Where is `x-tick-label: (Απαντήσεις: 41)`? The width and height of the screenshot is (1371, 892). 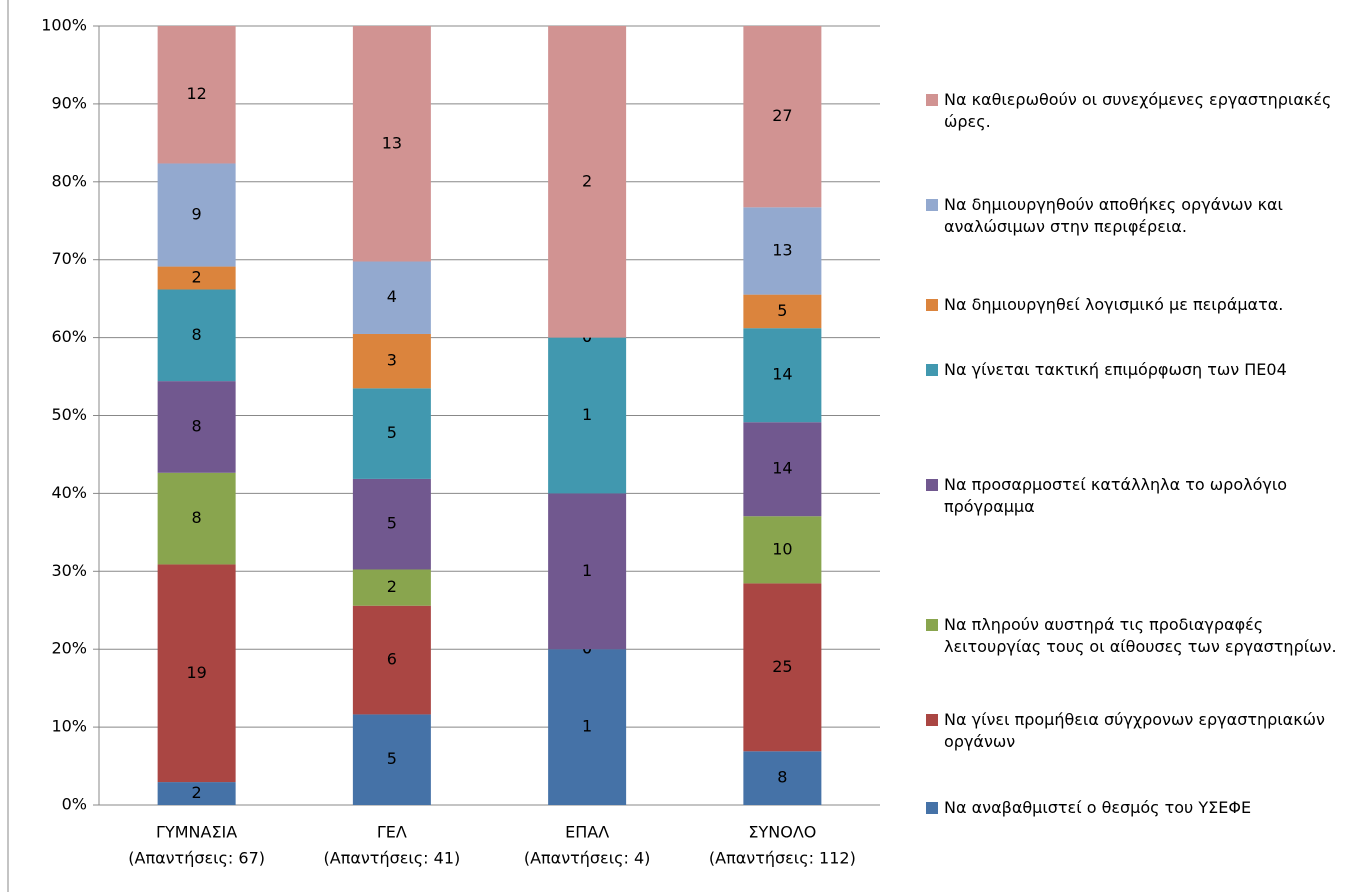
x-tick-label: (Απαντήσεις: 41) is located at coordinates (392, 858).